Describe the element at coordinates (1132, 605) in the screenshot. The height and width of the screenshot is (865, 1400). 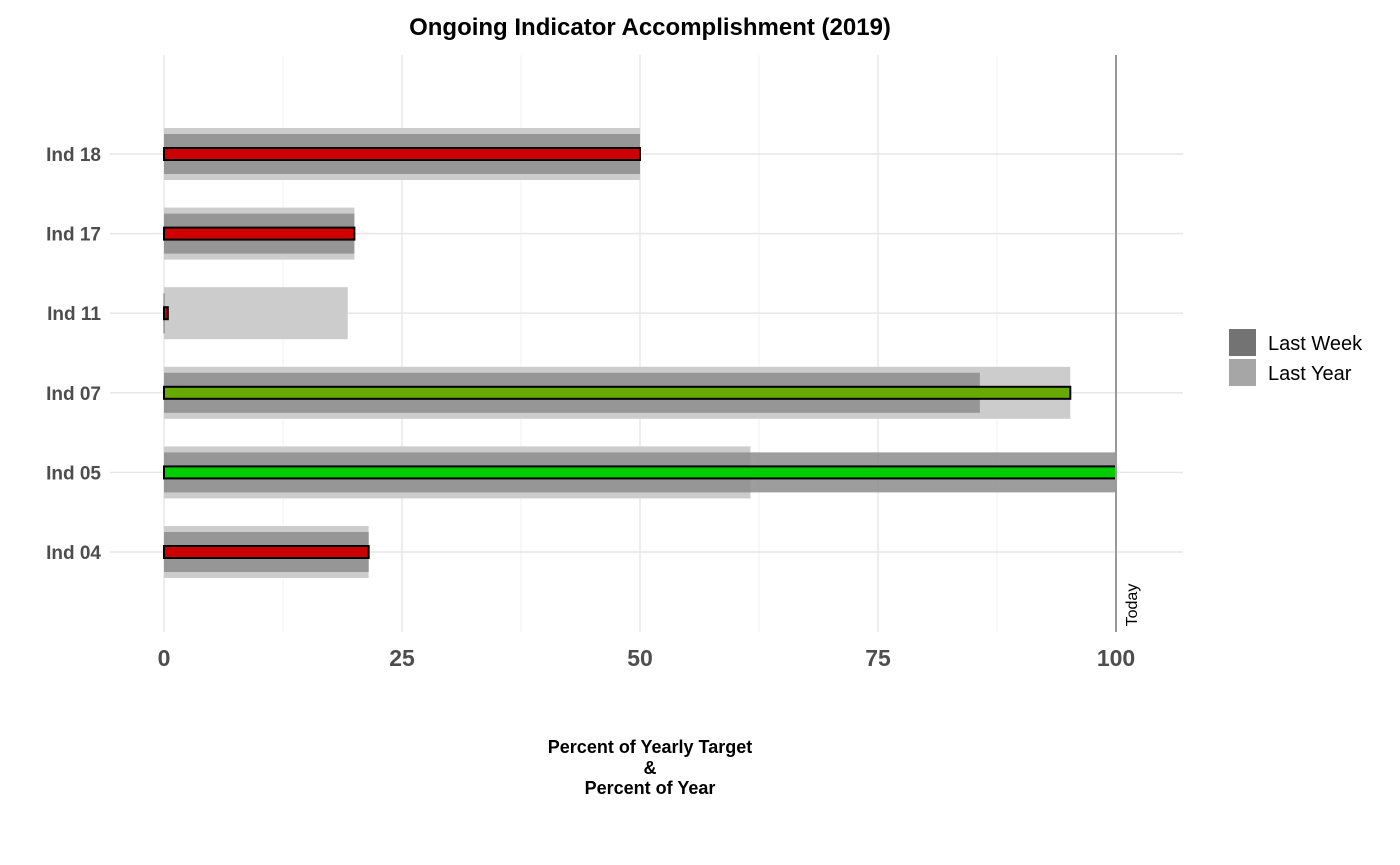
I see `today-label: Today` at that location.